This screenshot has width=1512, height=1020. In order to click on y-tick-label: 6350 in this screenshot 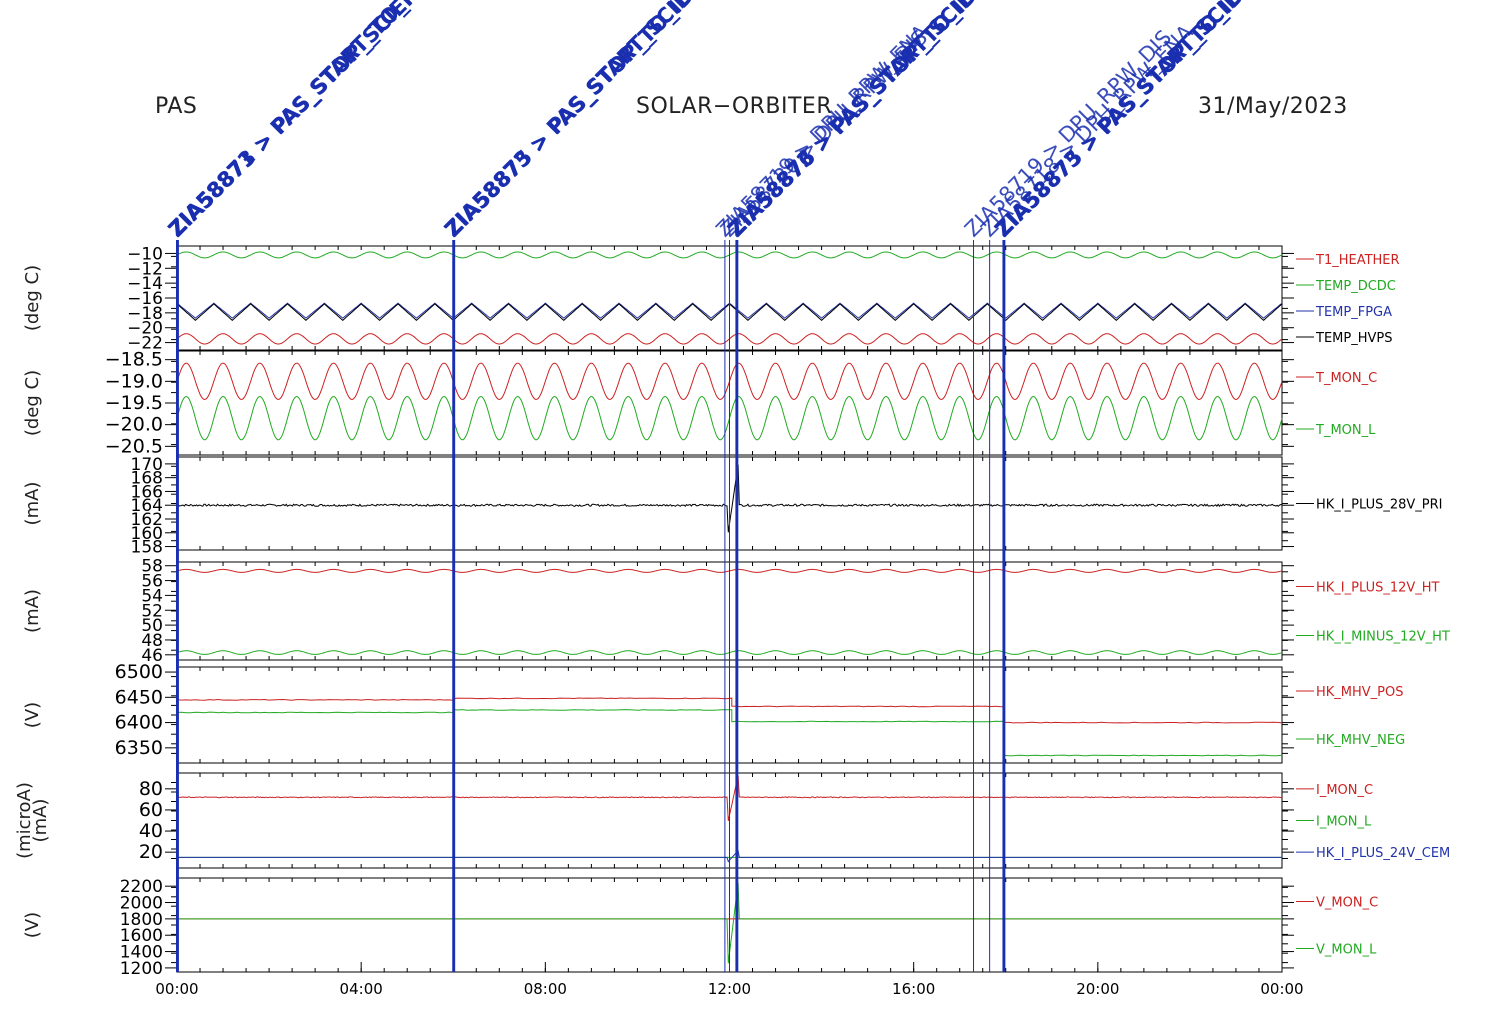, I will do `click(139, 748)`.